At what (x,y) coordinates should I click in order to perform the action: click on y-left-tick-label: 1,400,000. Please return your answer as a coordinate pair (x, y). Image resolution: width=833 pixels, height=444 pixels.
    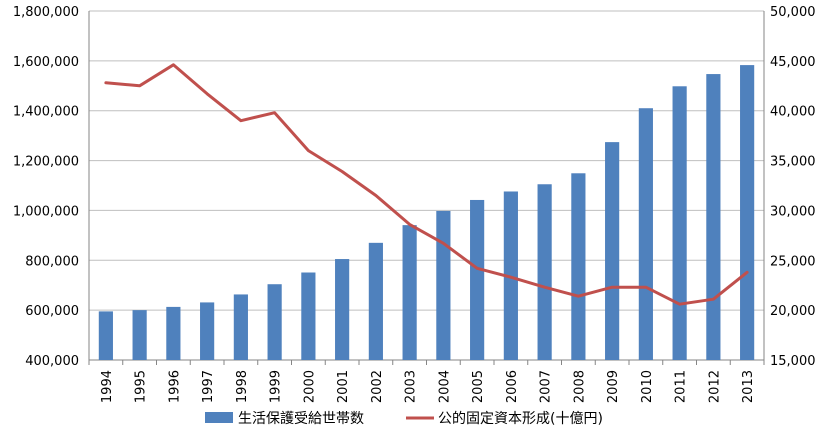
    Looking at the image, I should click on (46, 112).